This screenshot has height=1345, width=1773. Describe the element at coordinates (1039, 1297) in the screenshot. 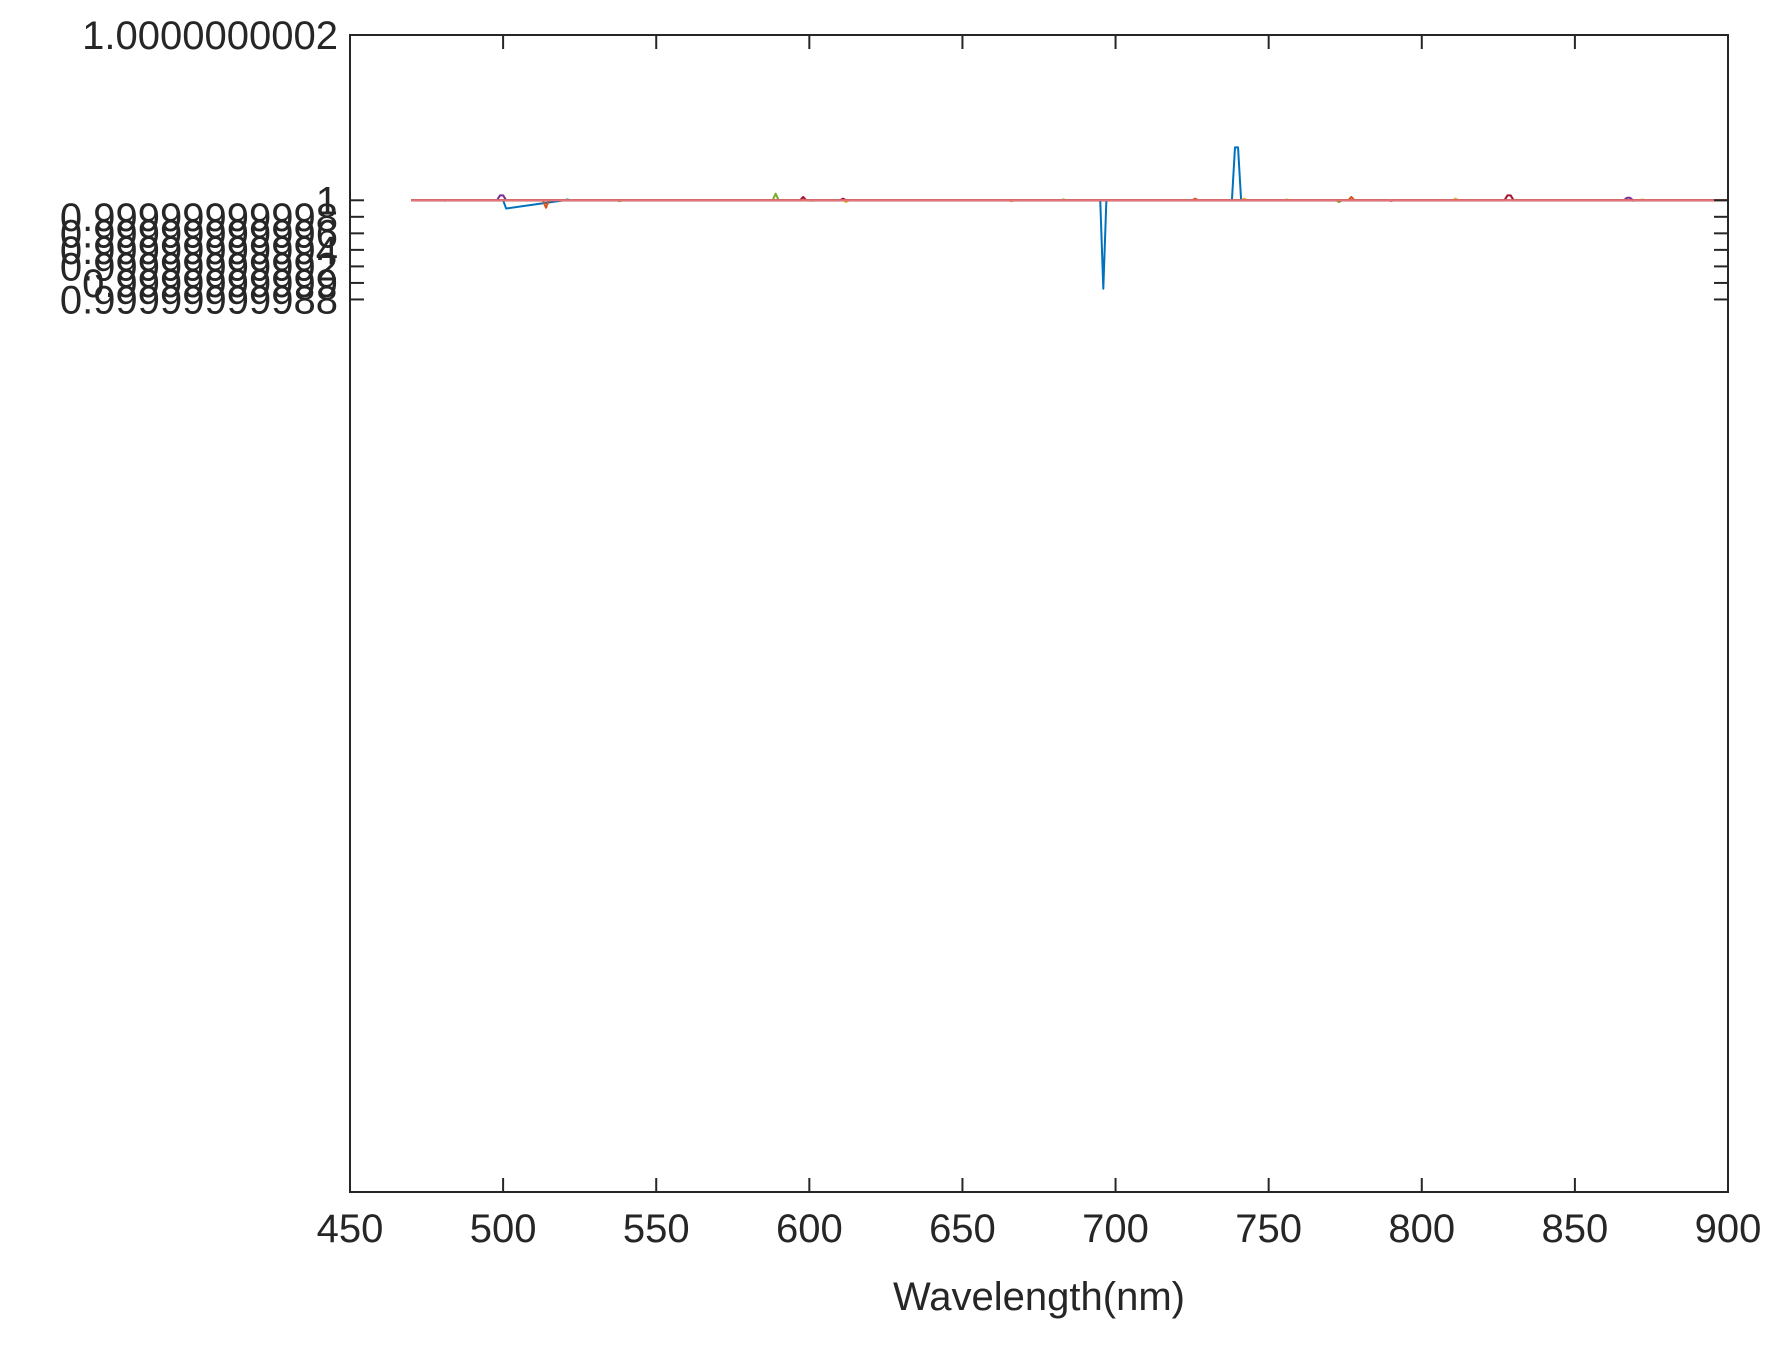

I see `x-axis-title: Wavelength(nm)` at that location.